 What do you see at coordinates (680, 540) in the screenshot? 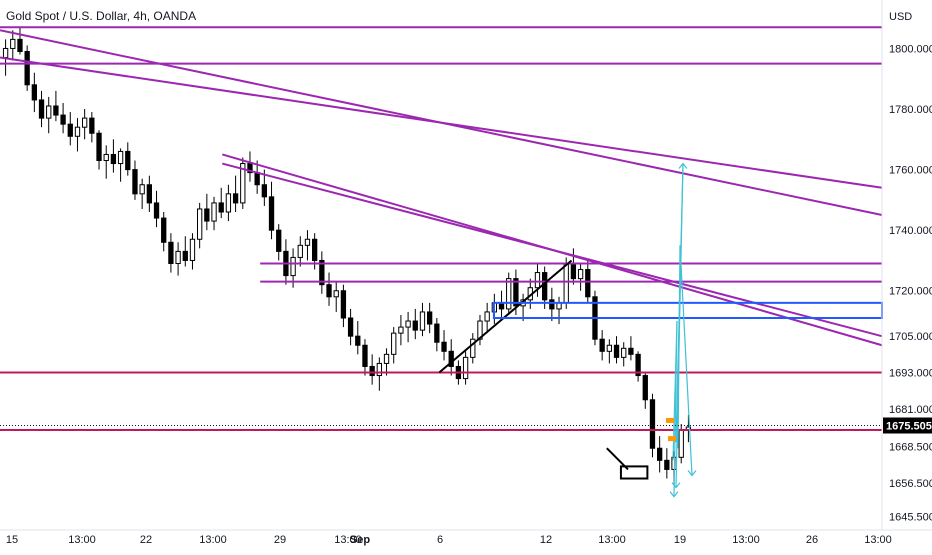
I see `time-tick-label: 19` at bounding box center [680, 540].